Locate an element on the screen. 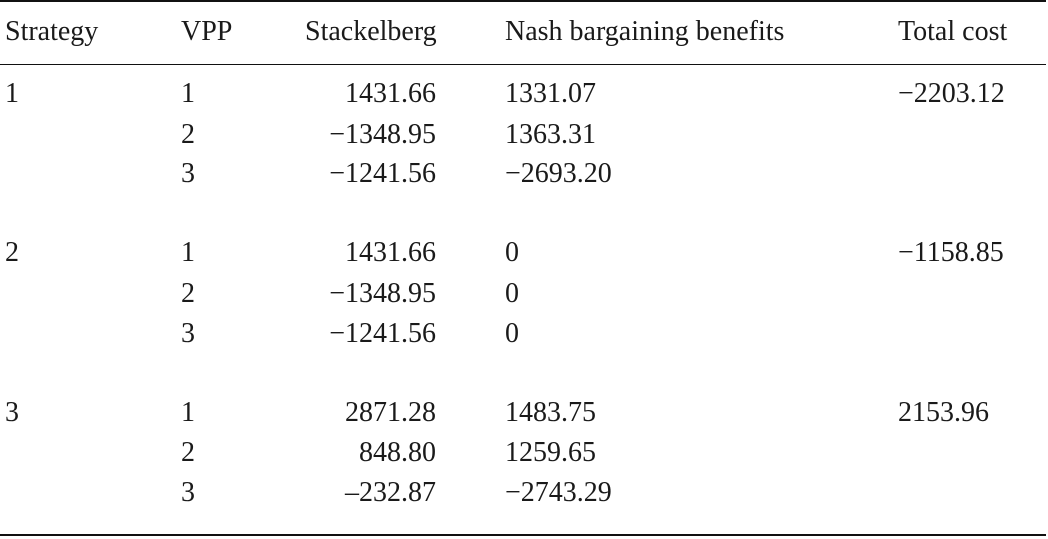 Image resolution: width=1048 pixels, height=539 pixels. header-vpp: VPP is located at coordinates (207, 31).